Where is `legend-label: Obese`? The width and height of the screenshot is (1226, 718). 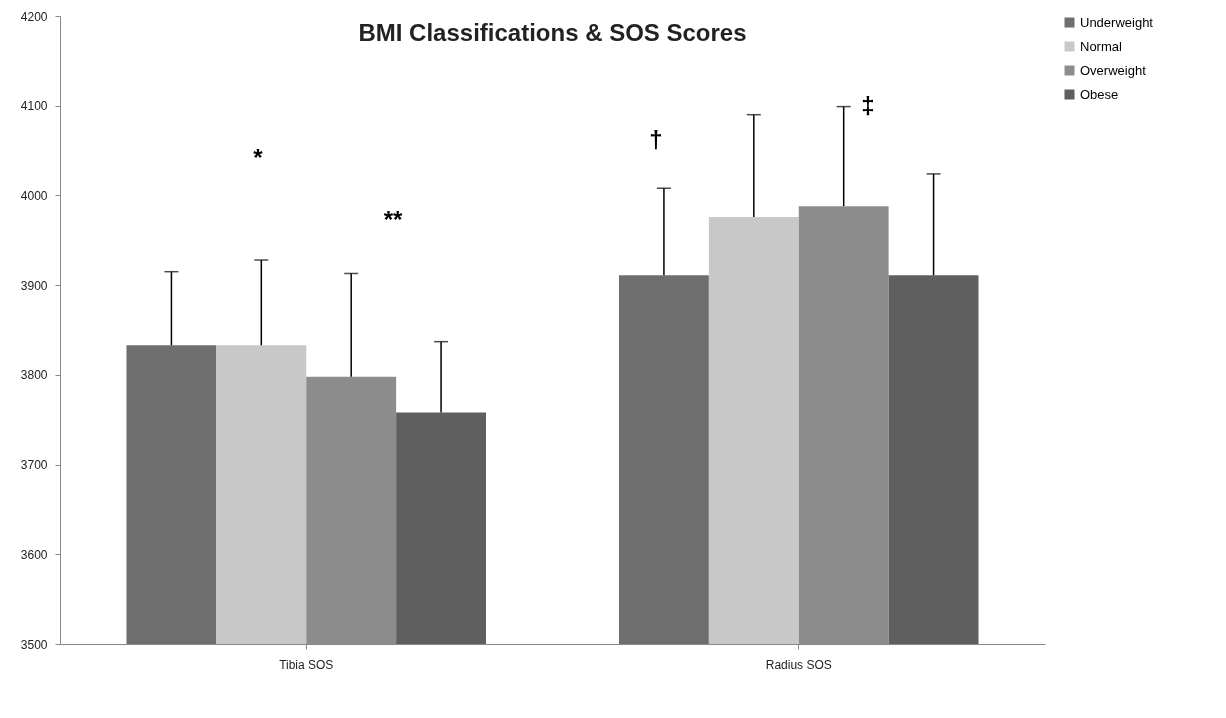 legend-label: Obese is located at coordinates (1099, 94).